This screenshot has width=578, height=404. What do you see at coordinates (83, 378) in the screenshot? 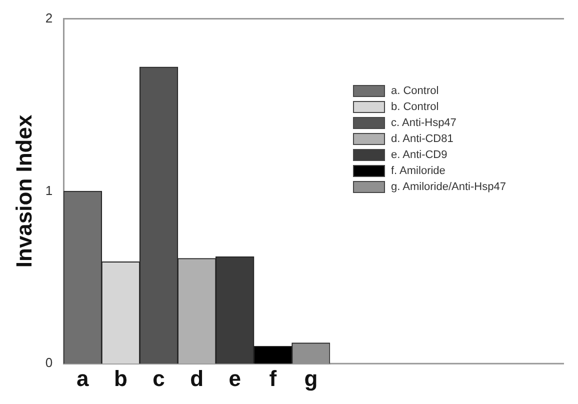
I see `x-tick-label: a` at bounding box center [83, 378].